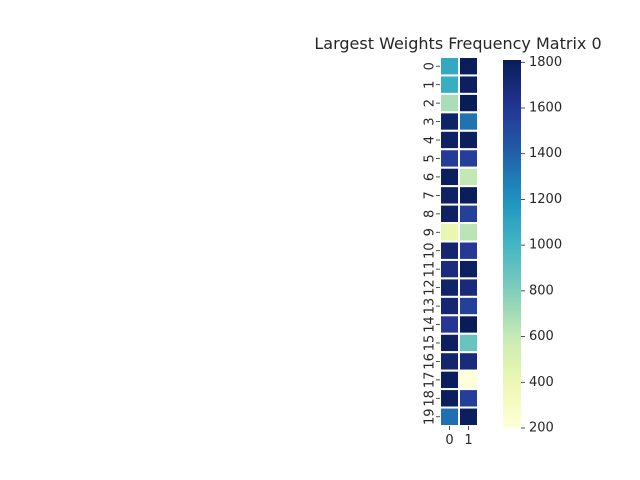 This screenshot has width=640, height=480. Describe the element at coordinates (449, 440) in the screenshot. I see `x-tick-label: 0` at that location.